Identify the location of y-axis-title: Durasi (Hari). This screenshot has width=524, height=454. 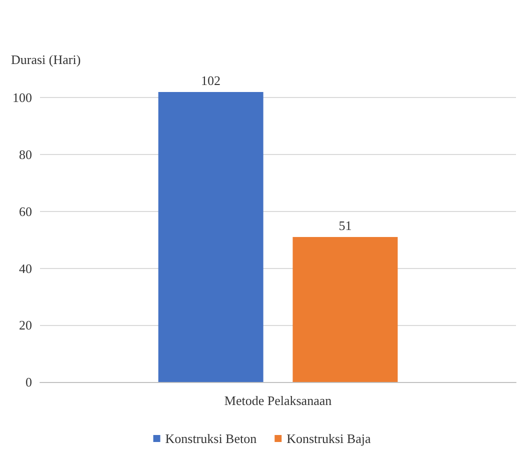
(46, 59).